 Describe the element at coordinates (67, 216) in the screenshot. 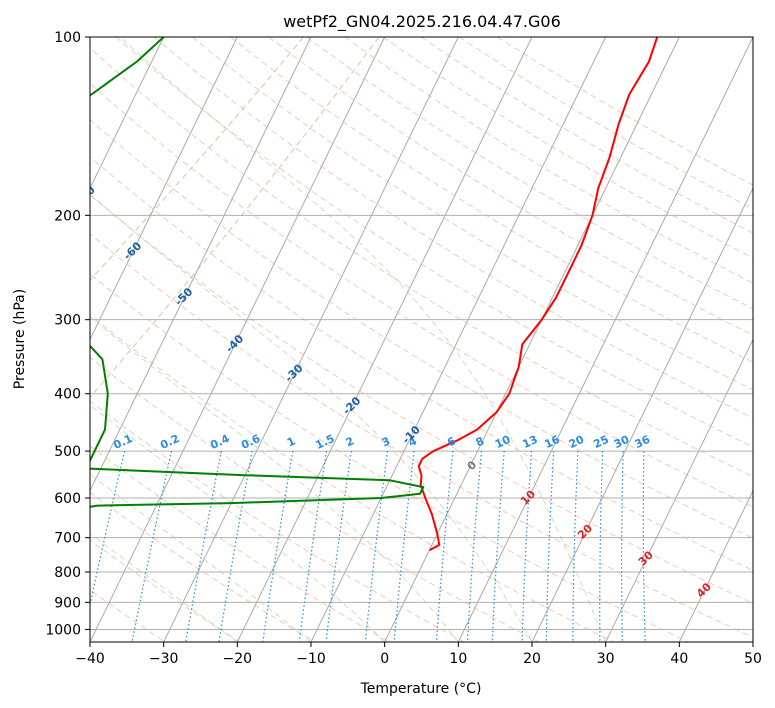

I see `y-tick-label: 200` at that location.